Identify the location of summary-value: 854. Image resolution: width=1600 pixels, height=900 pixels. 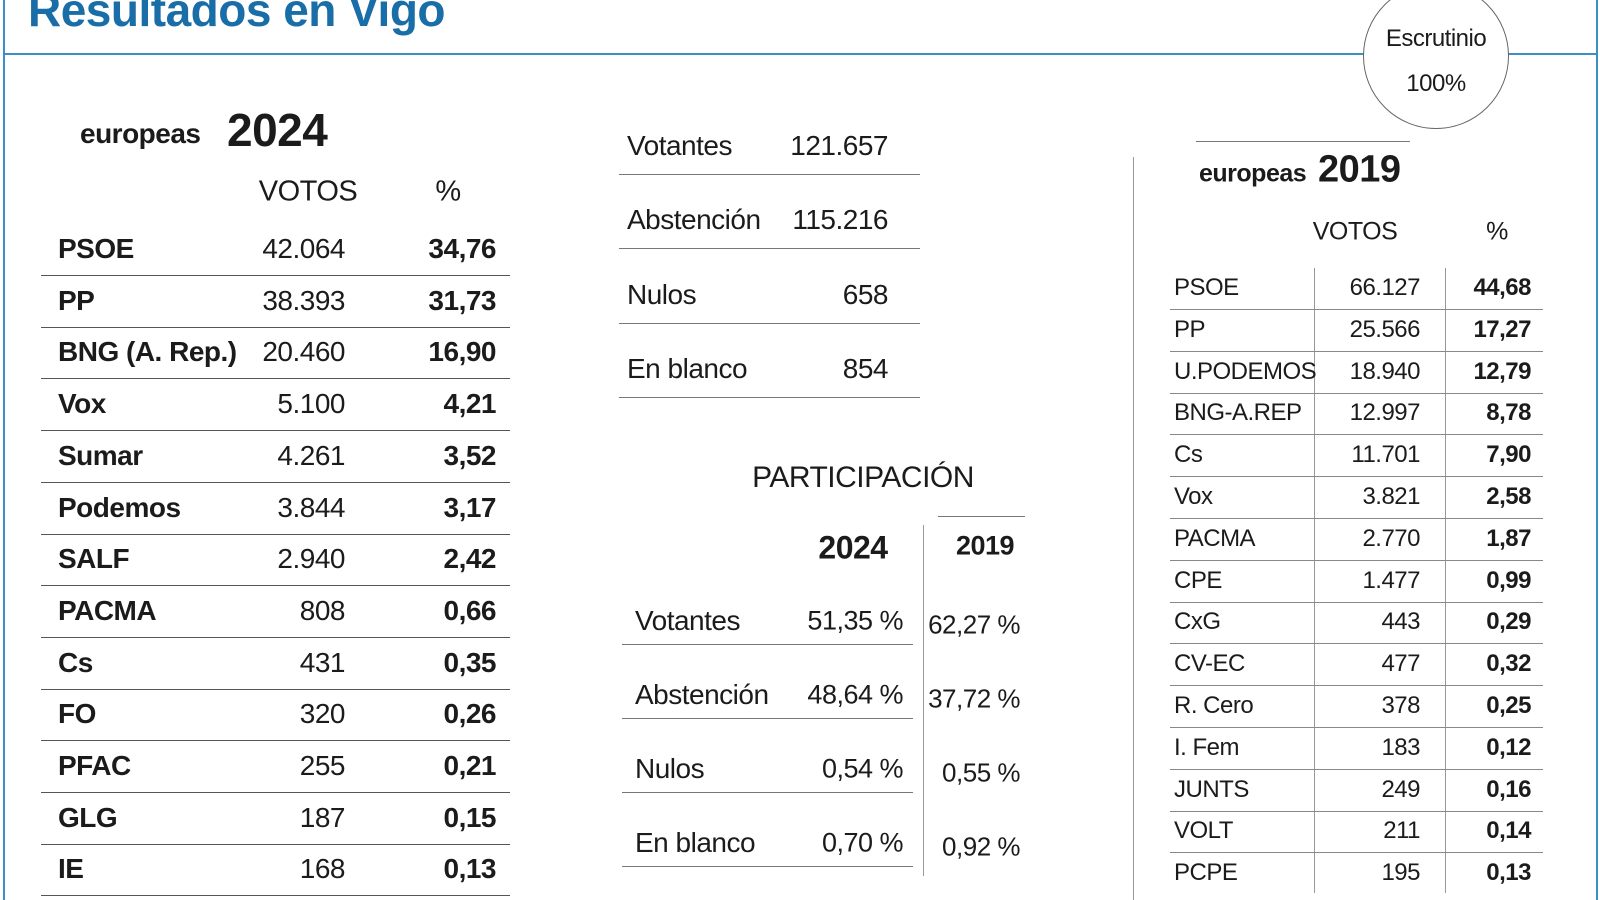
(865, 368).